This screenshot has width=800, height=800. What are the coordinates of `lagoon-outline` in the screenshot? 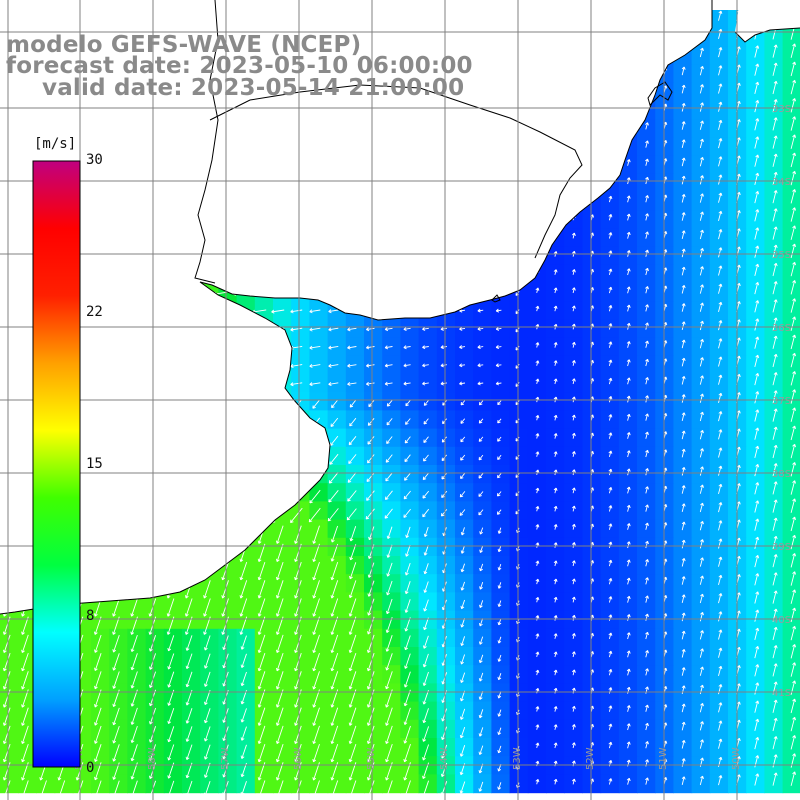 It's located at (660, 93).